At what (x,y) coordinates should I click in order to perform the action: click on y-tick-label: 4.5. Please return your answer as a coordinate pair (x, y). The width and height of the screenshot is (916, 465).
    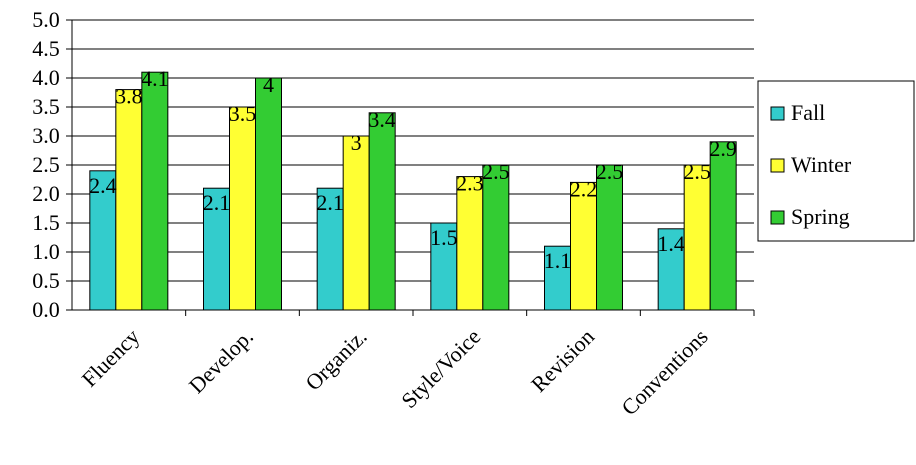
    Looking at the image, I should click on (46, 48).